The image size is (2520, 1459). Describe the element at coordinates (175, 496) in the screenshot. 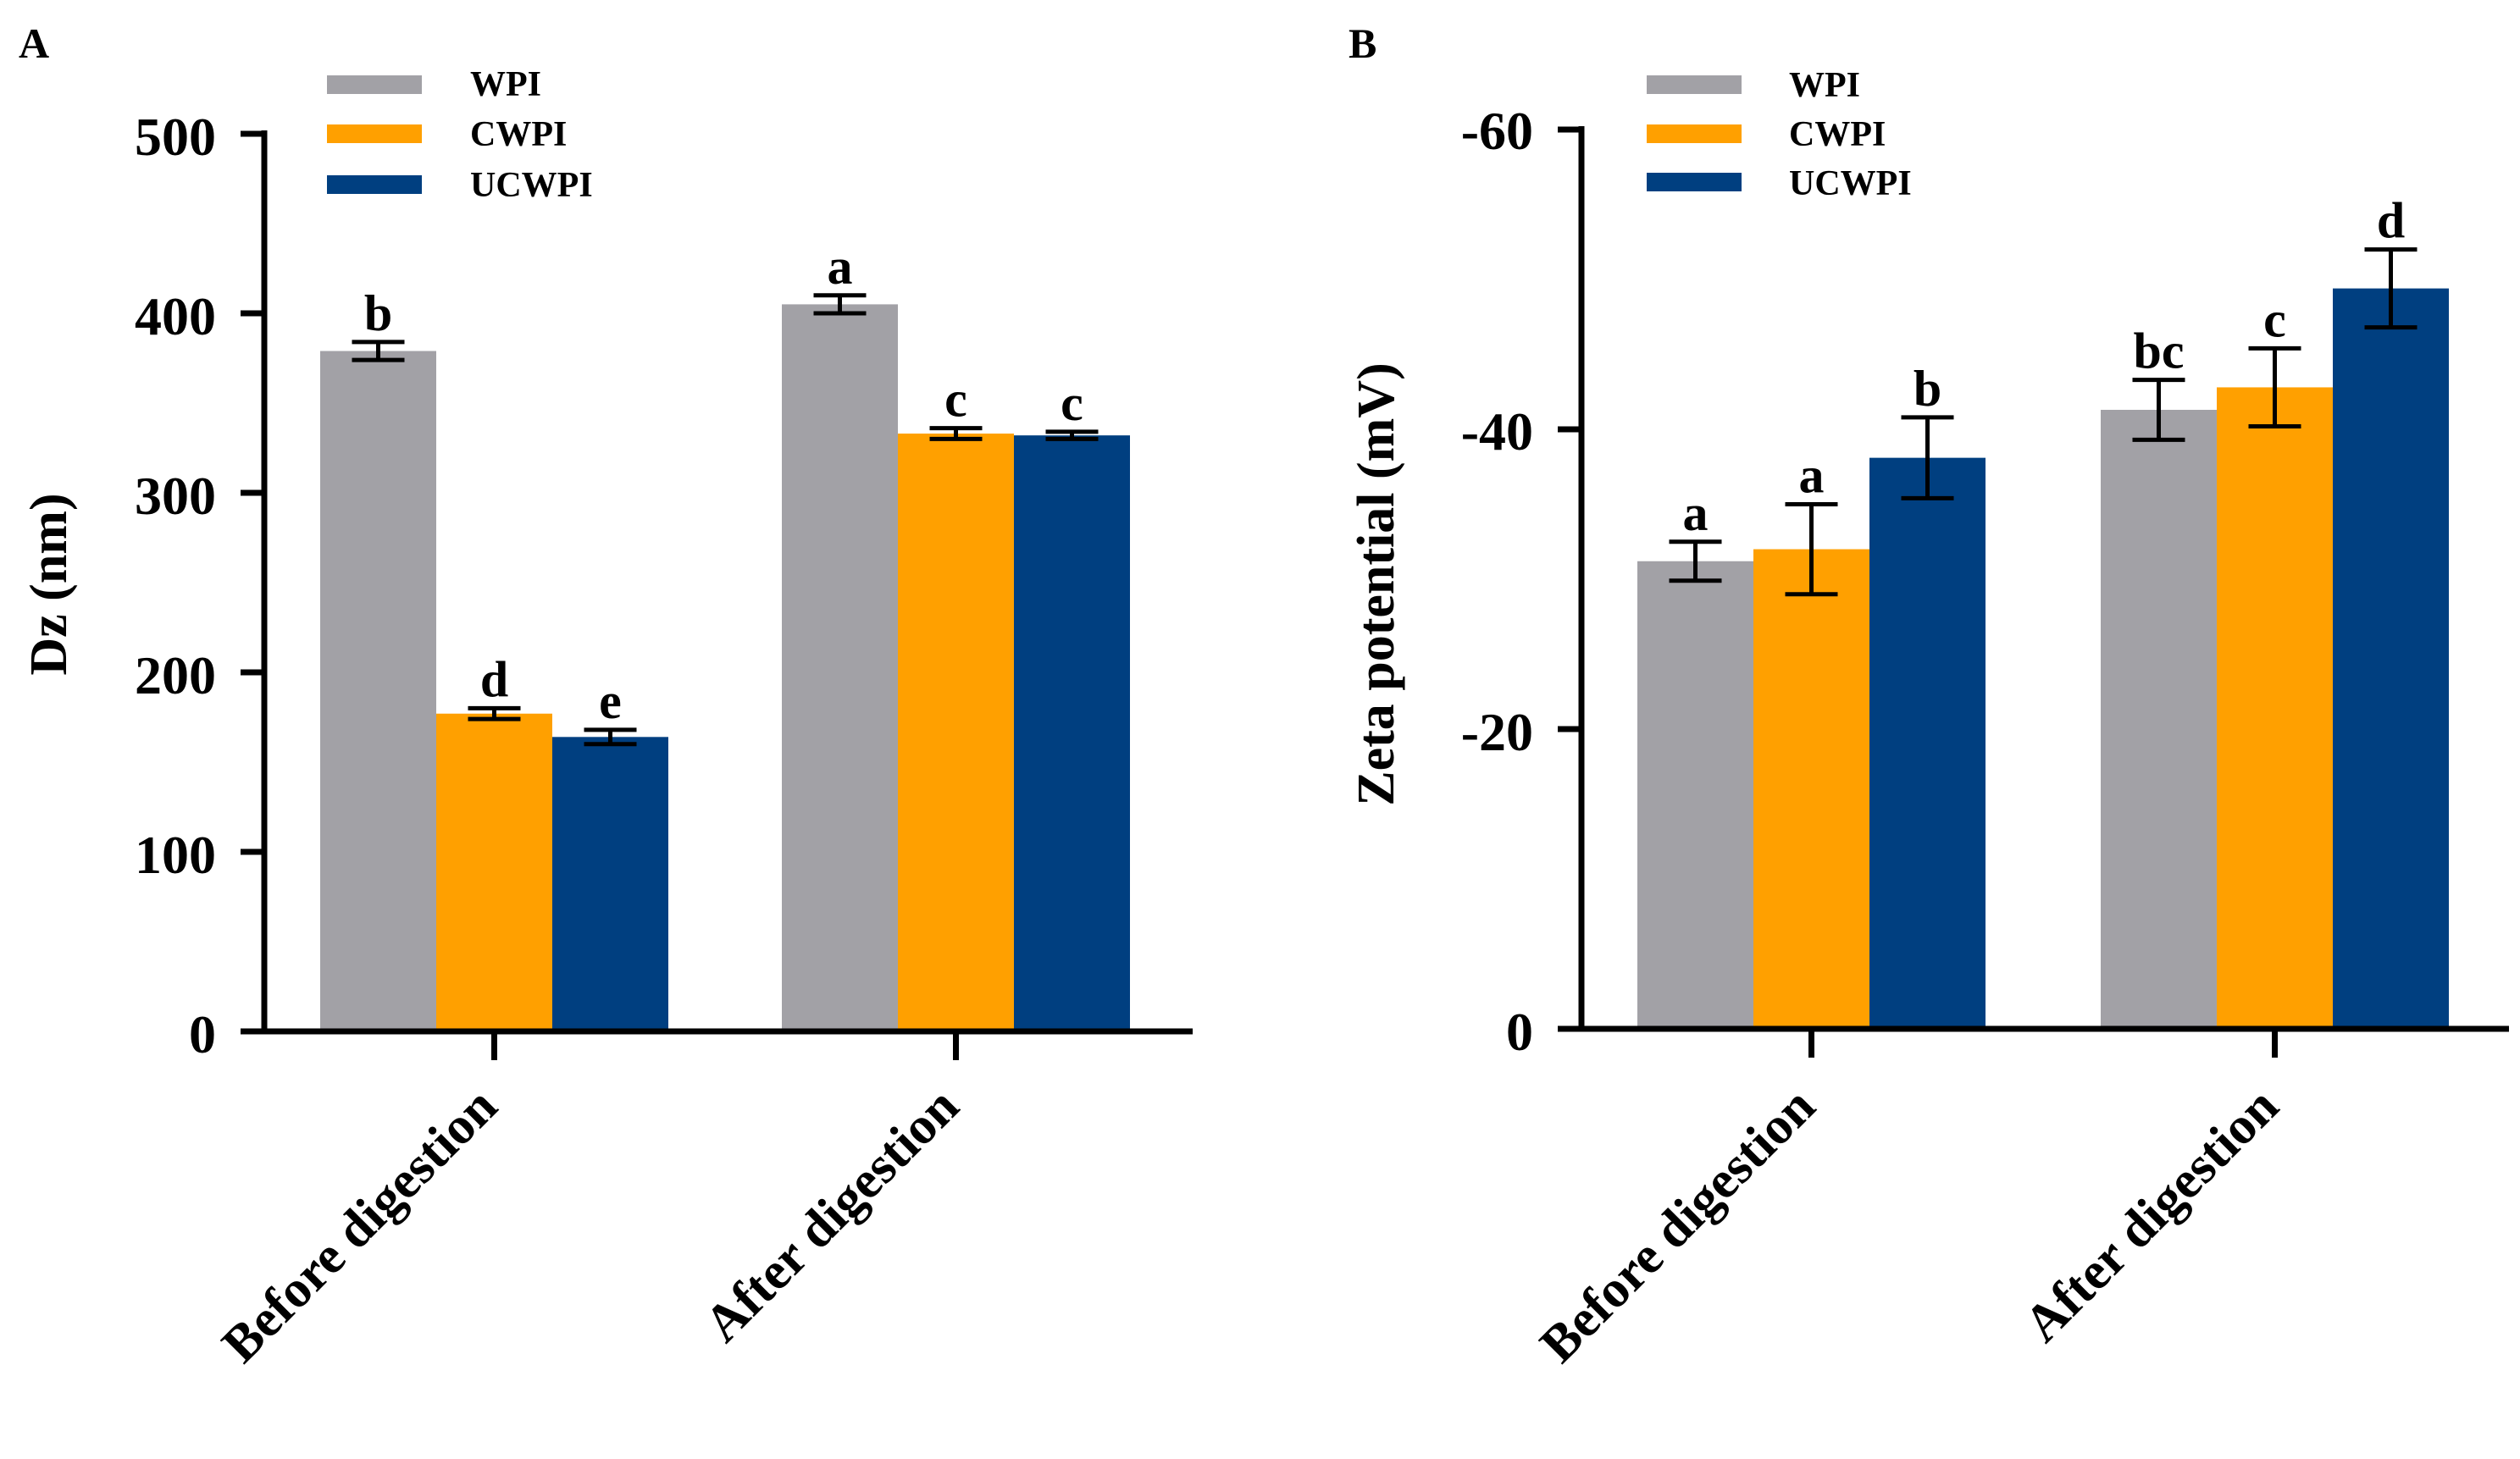

I see `y-tick-label: 300` at that location.